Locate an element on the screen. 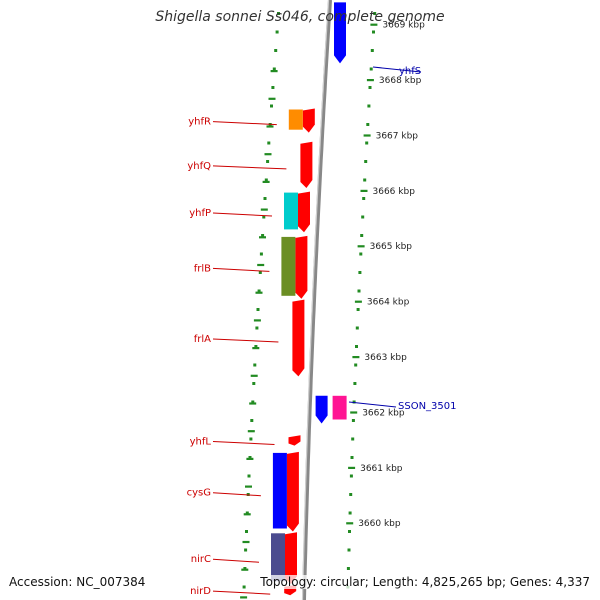  tick-label: 3662 kbp is located at coordinates (383, 413).